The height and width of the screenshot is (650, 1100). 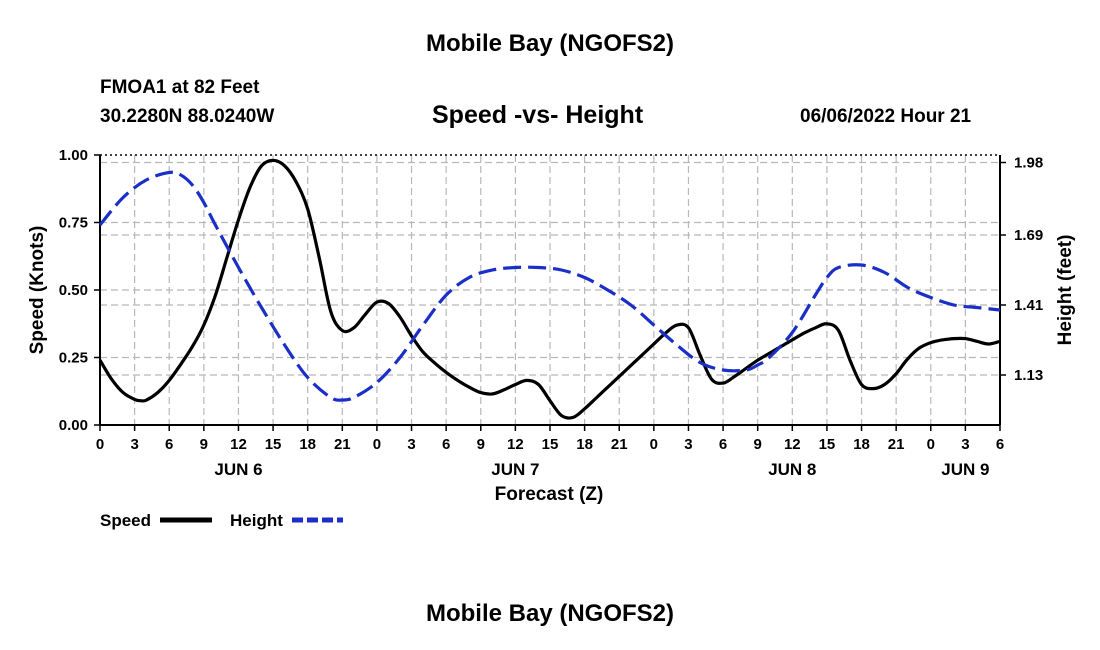 What do you see at coordinates (73, 358) in the screenshot?
I see `y-tick-label-left: 0.25` at bounding box center [73, 358].